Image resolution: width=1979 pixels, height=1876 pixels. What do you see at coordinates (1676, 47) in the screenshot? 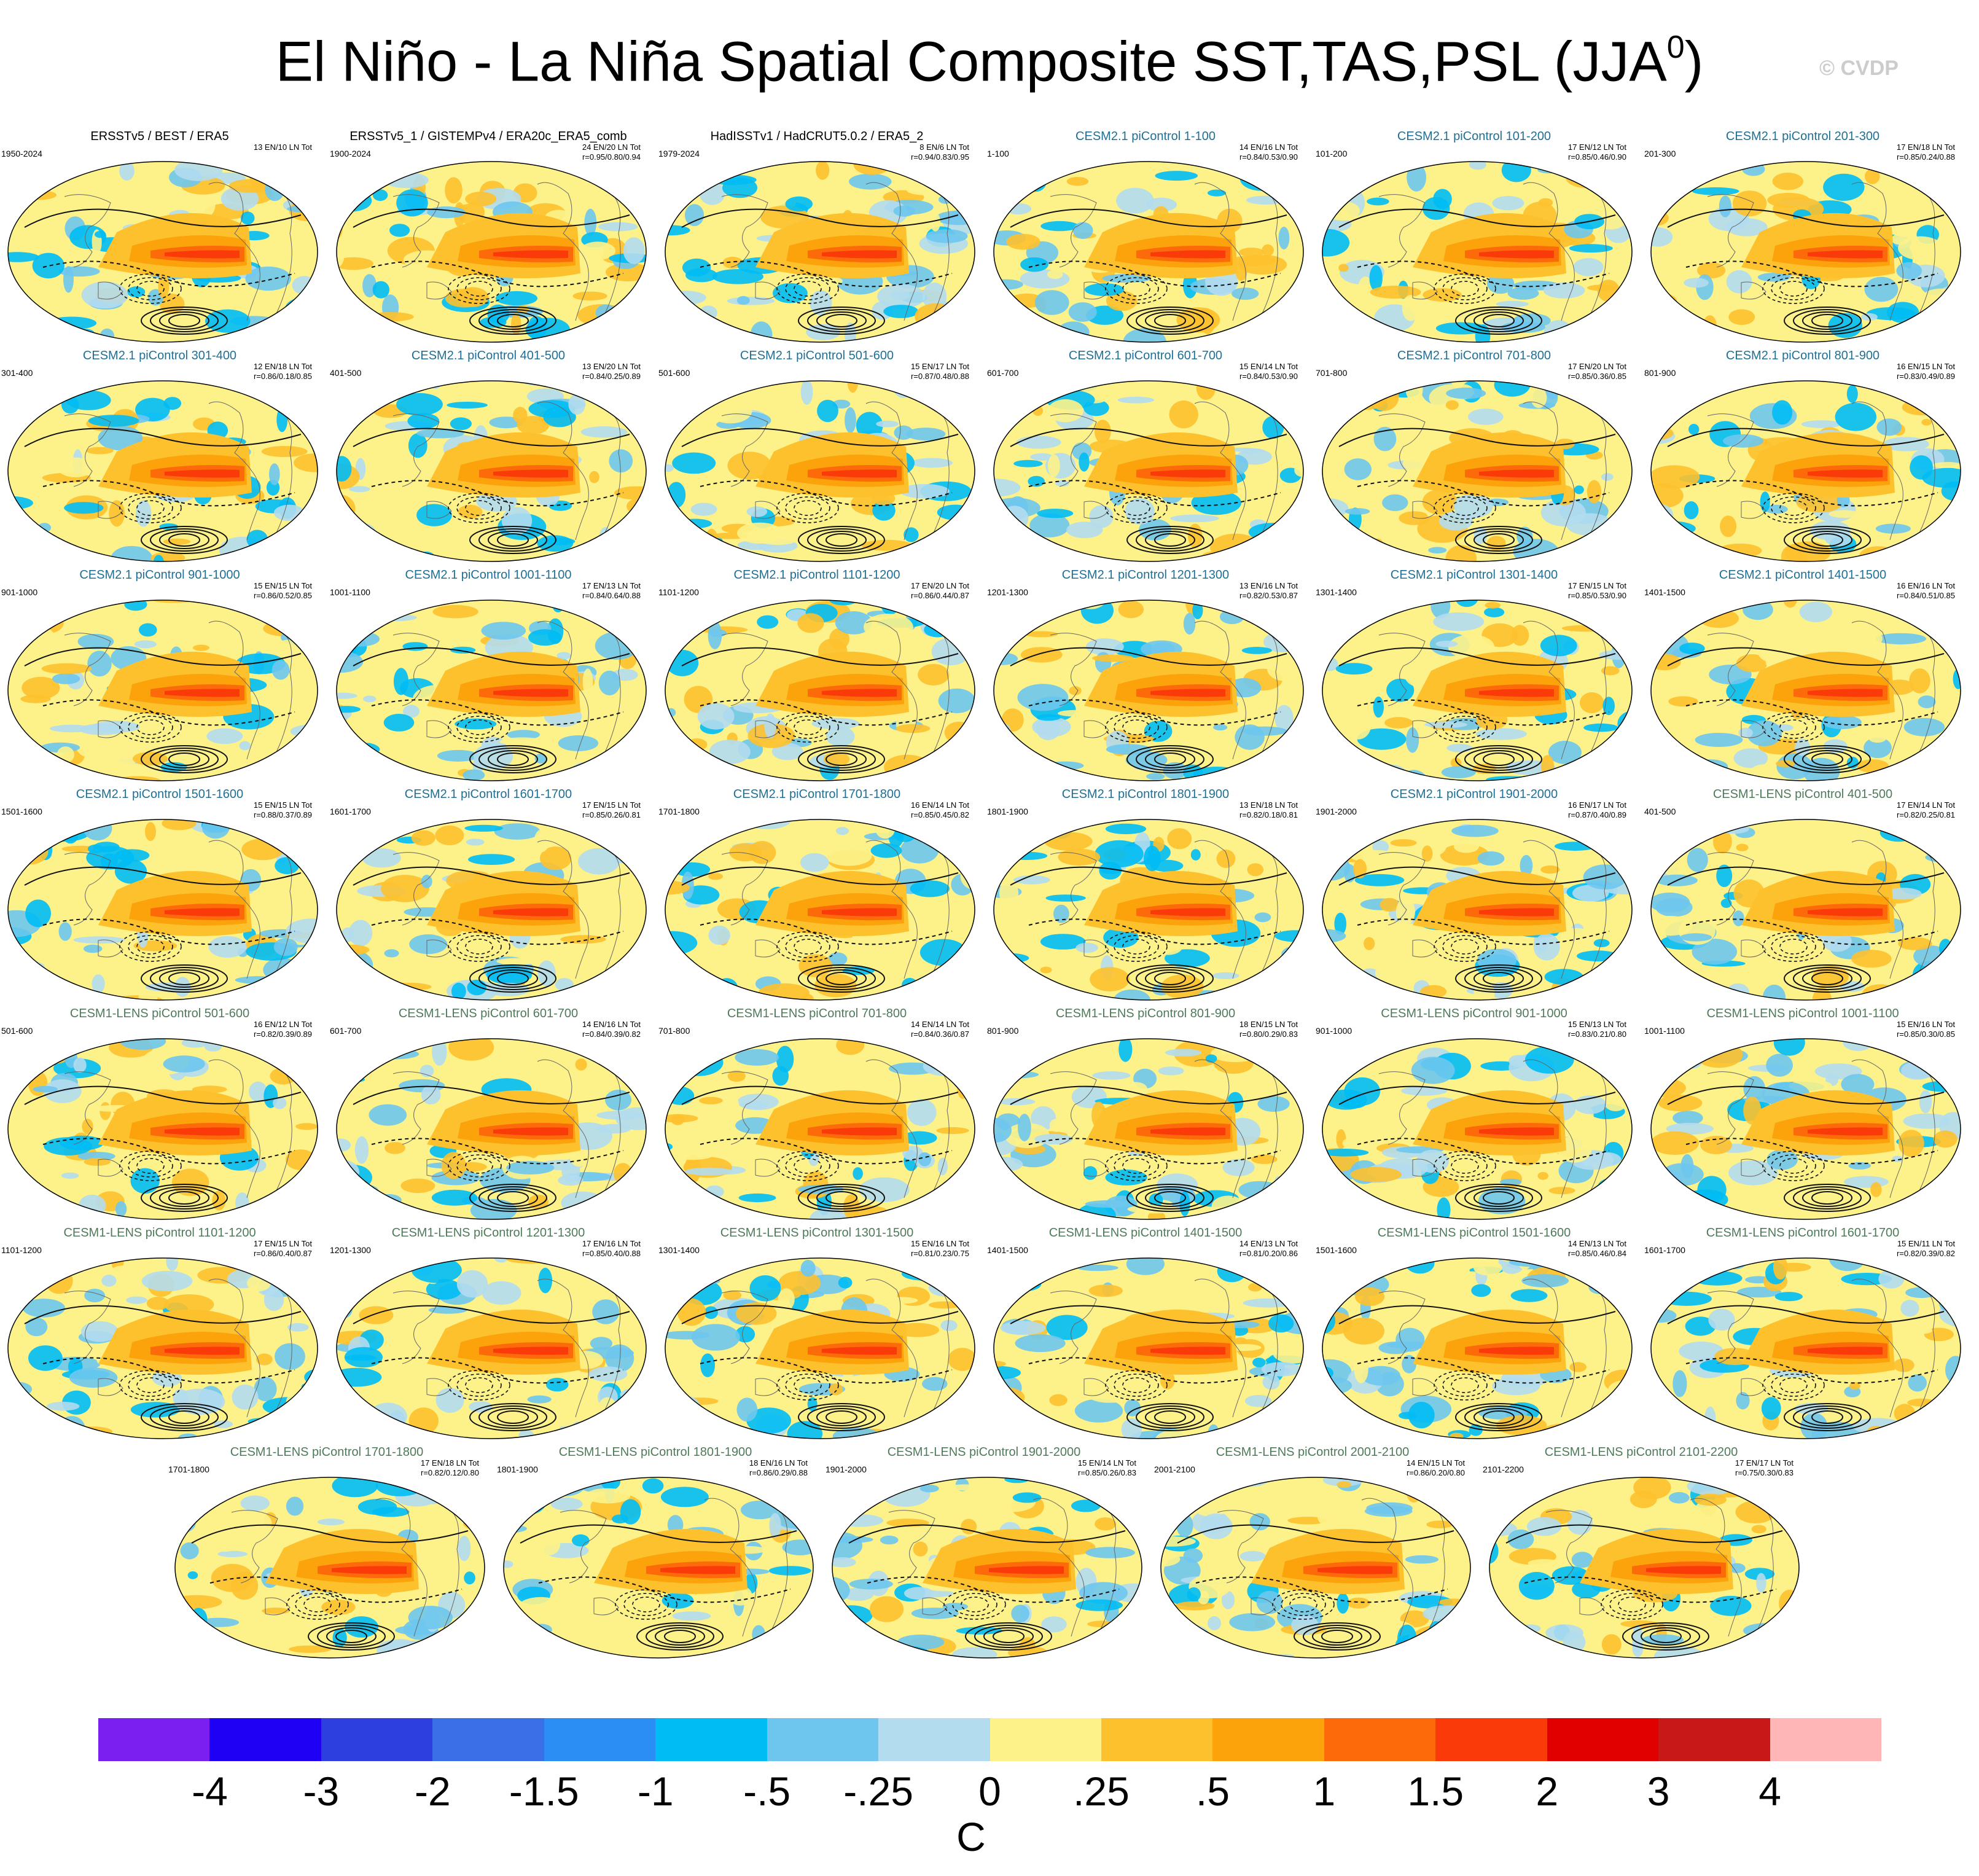
I see `figure-title-superscript: 0` at bounding box center [1676, 47].